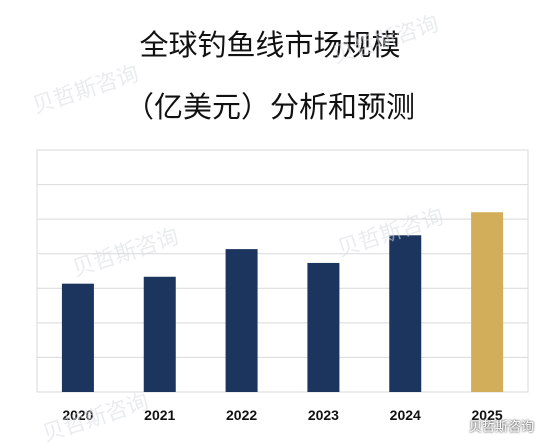  I want to click on bar-2021, so click(159, 334).